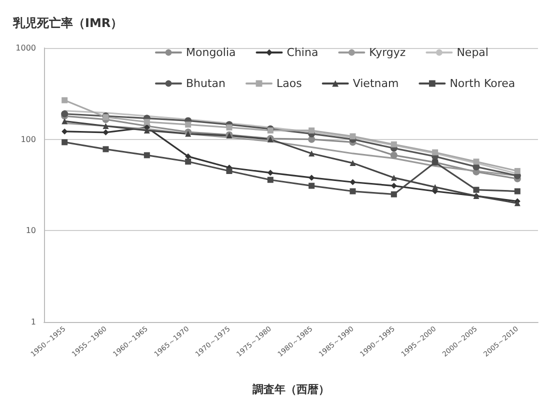 This screenshot has height=403, width=556. I want to click on y-tick-label: 100, so click(28, 139).